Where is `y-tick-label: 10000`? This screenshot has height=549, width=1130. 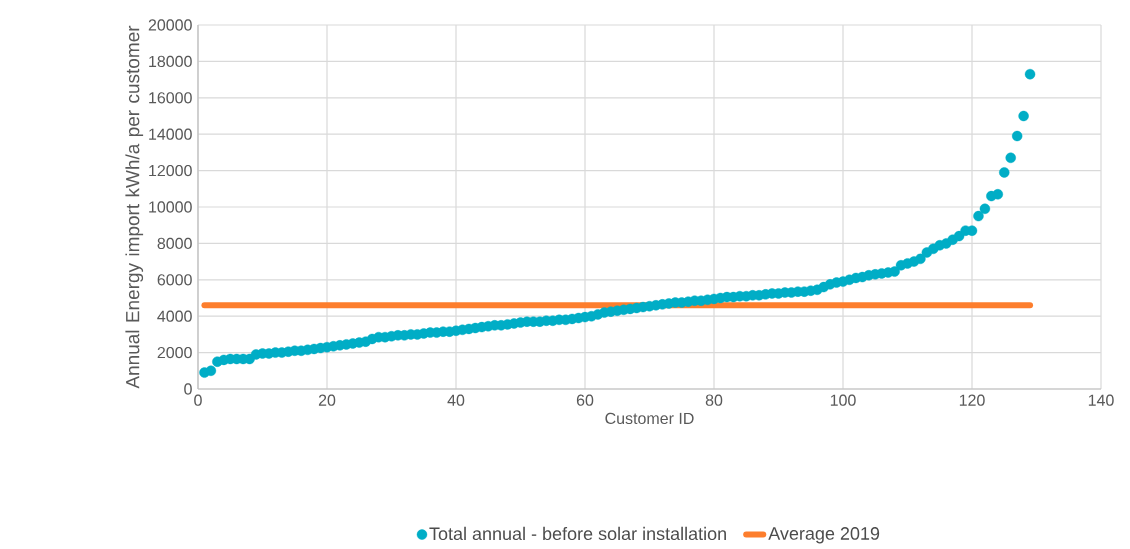 y-tick-label: 10000 is located at coordinates (170, 207).